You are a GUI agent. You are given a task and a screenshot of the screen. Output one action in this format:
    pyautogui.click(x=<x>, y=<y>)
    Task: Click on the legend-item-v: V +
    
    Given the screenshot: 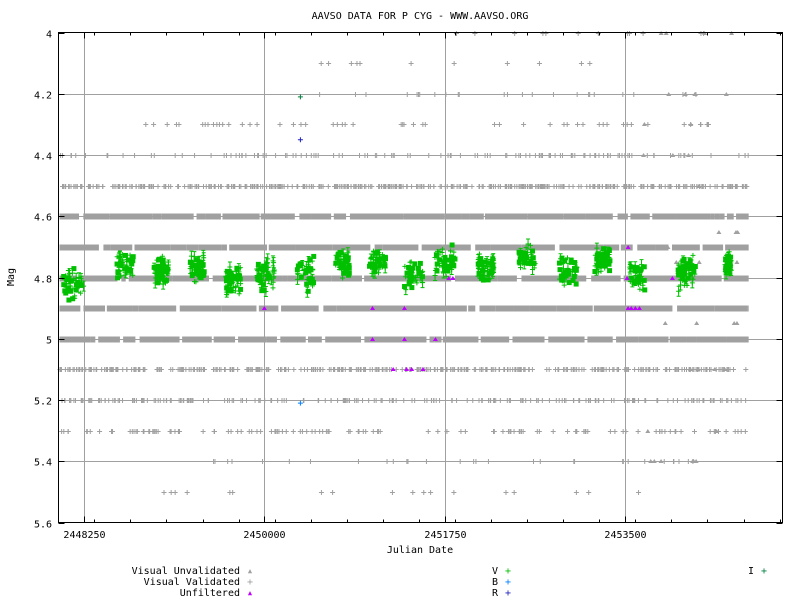 What is the action you would take?
    pyautogui.click(x=494, y=571)
    